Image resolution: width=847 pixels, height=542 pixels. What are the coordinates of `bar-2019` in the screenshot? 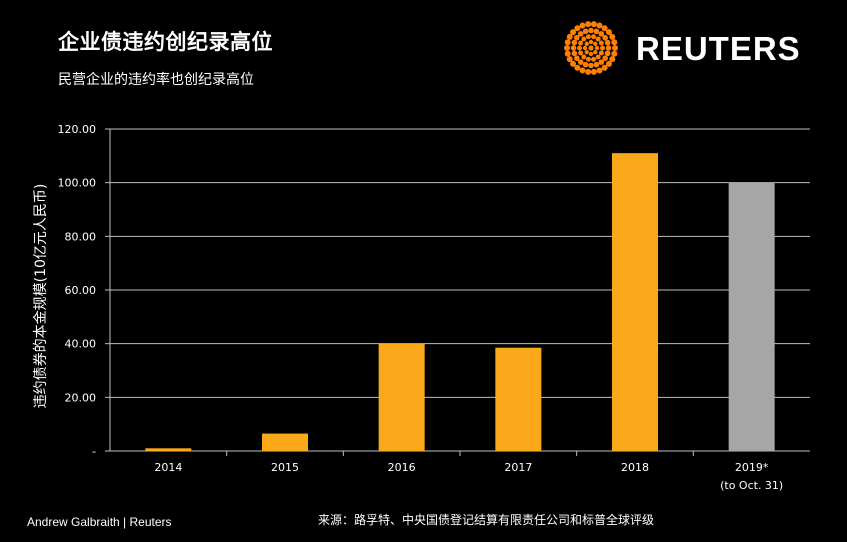 It's located at (751, 316).